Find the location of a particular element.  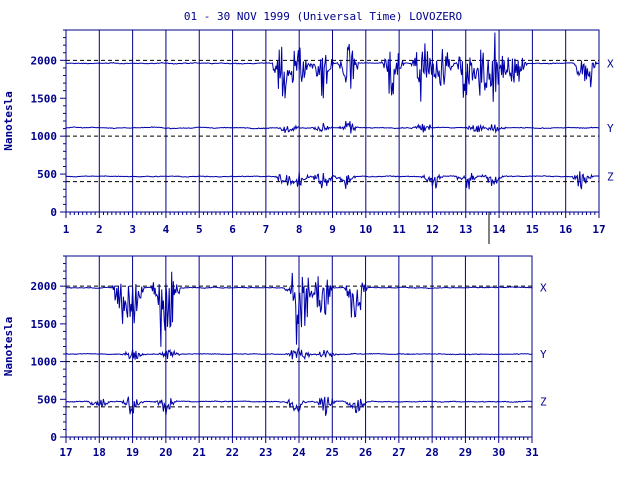

x-tick-label: 7 is located at coordinates (266, 229).